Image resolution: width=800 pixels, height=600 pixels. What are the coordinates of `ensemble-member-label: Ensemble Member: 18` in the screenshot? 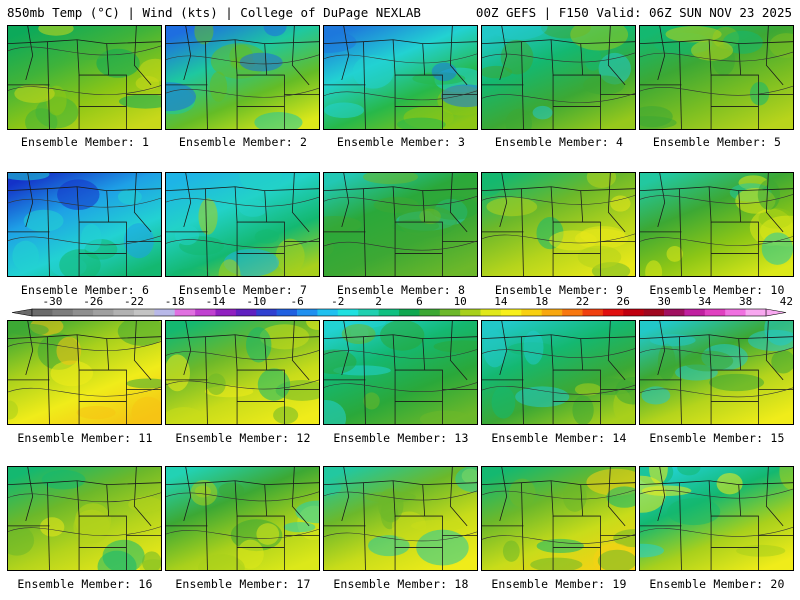 It's located at (401, 584).